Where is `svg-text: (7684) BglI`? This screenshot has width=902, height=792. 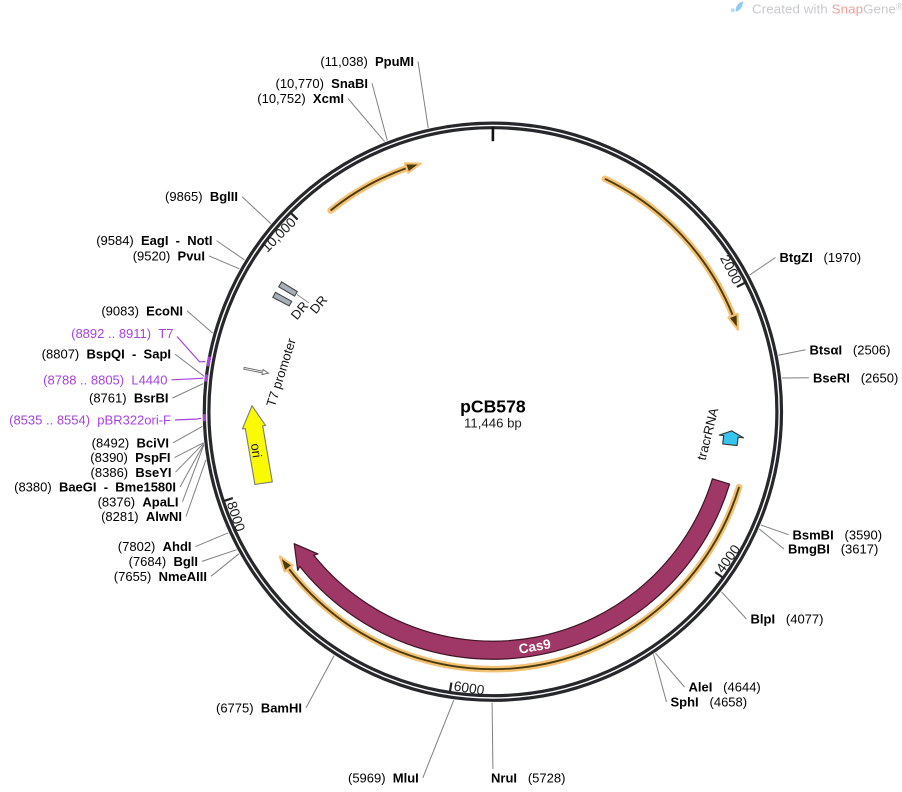
svg-text: (7684) BglI is located at coordinates (163, 561).